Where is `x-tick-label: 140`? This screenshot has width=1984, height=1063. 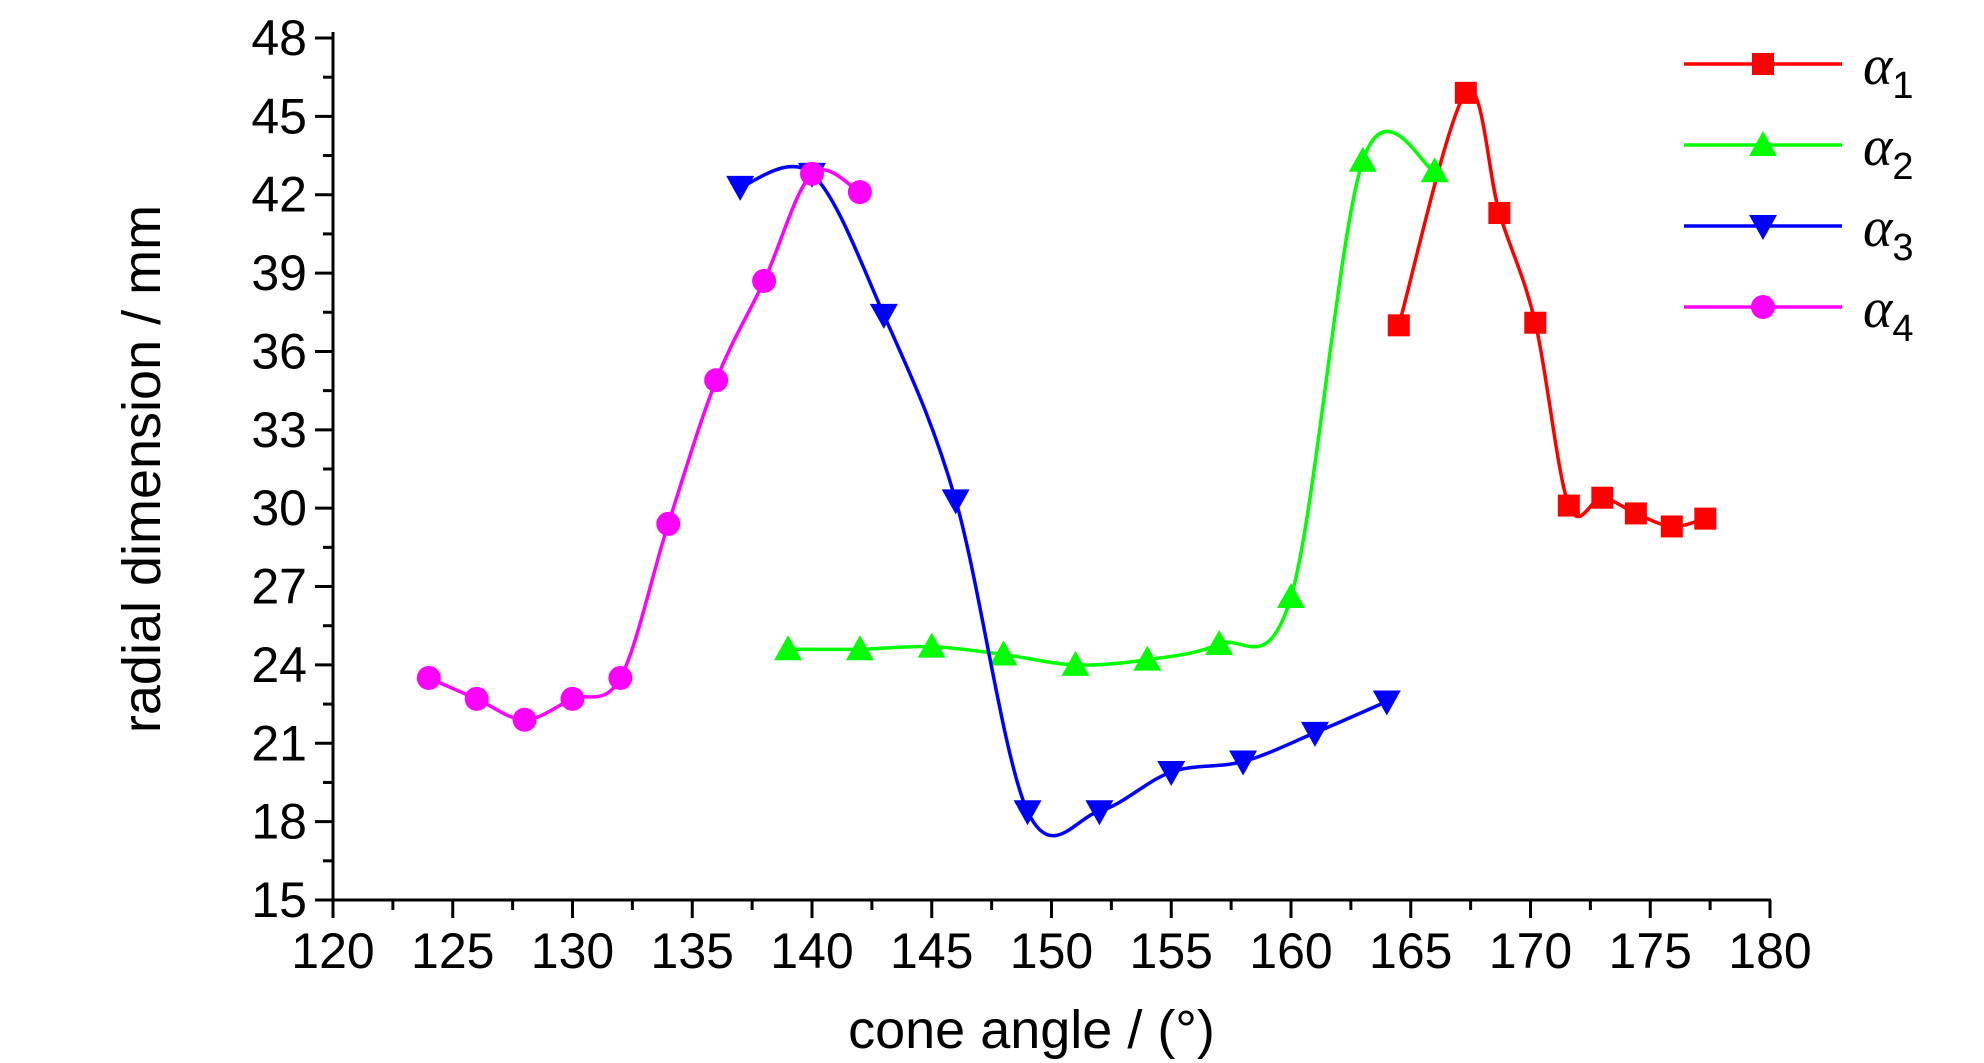 x-tick-label: 140 is located at coordinates (811, 951).